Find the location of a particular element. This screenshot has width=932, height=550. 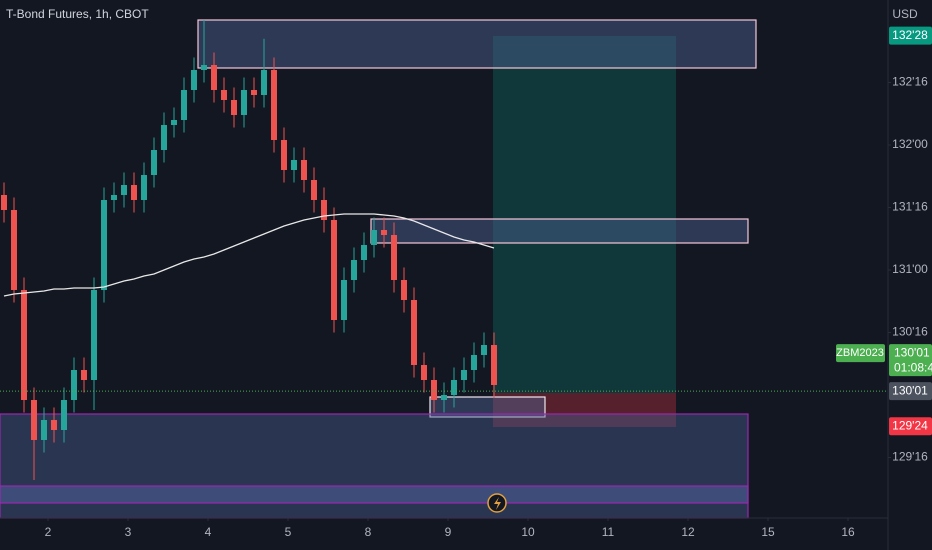

x-tick-label: 2 is located at coordinates (48, 532).